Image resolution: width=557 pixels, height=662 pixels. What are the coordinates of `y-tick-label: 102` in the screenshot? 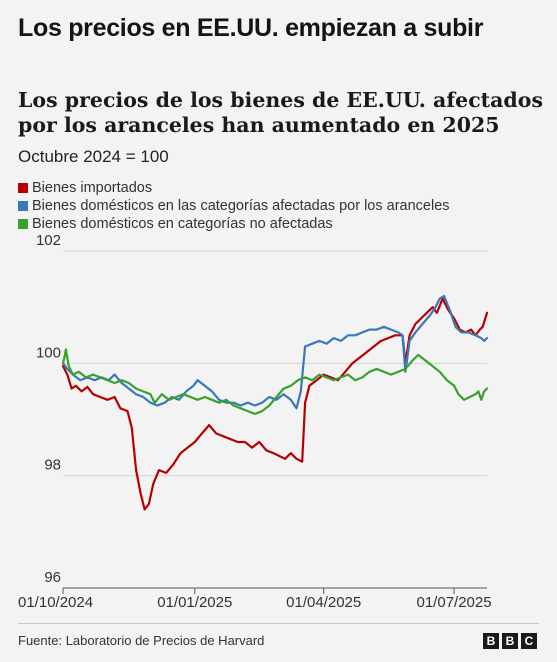 It's located at (48, 240).